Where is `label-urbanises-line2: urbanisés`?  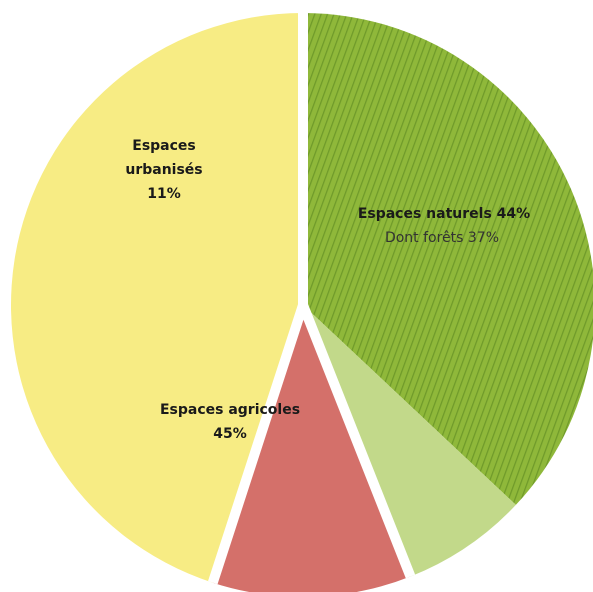
label-urbanises-line2: urbanisés is located at coordinates (163, 170).